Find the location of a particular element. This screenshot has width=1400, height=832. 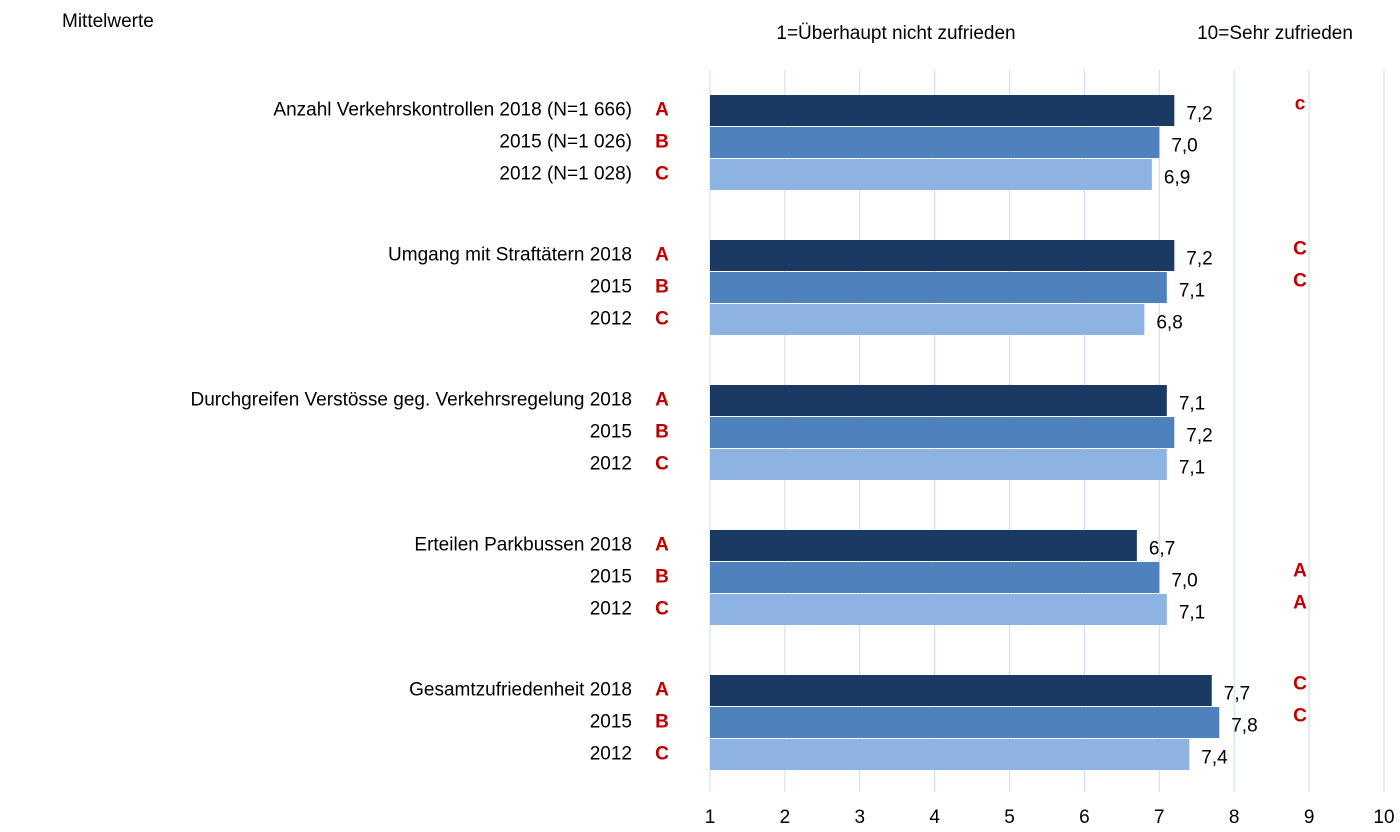

value-label: 7,8 is located at coordinates (1244, 726).